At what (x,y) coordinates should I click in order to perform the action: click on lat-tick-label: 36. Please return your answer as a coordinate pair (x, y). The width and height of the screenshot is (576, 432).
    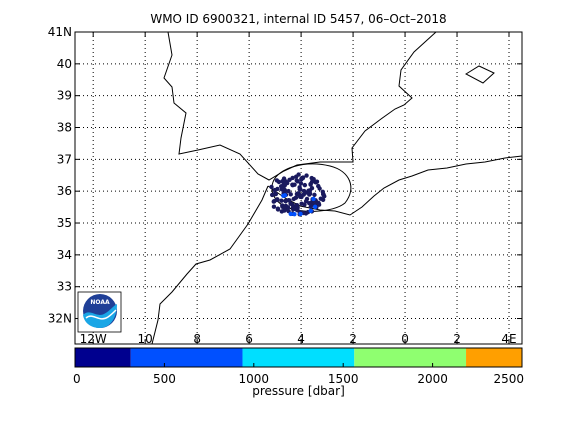
    Looking at the image, I should click on (64, 191).